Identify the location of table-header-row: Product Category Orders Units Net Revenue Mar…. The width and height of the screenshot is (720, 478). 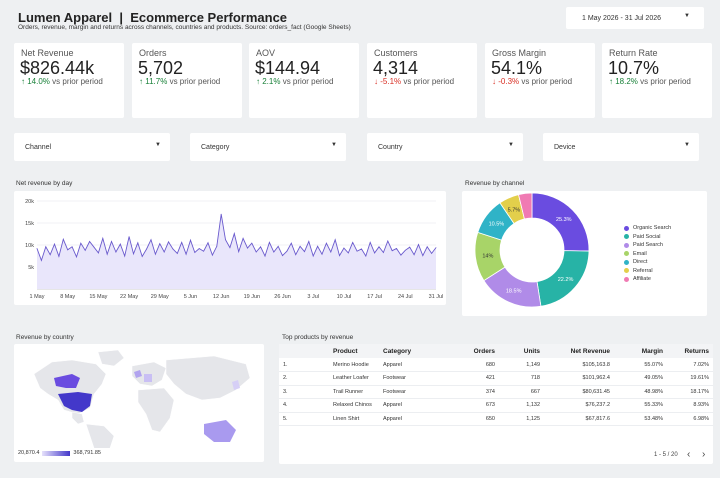
(496, 351).